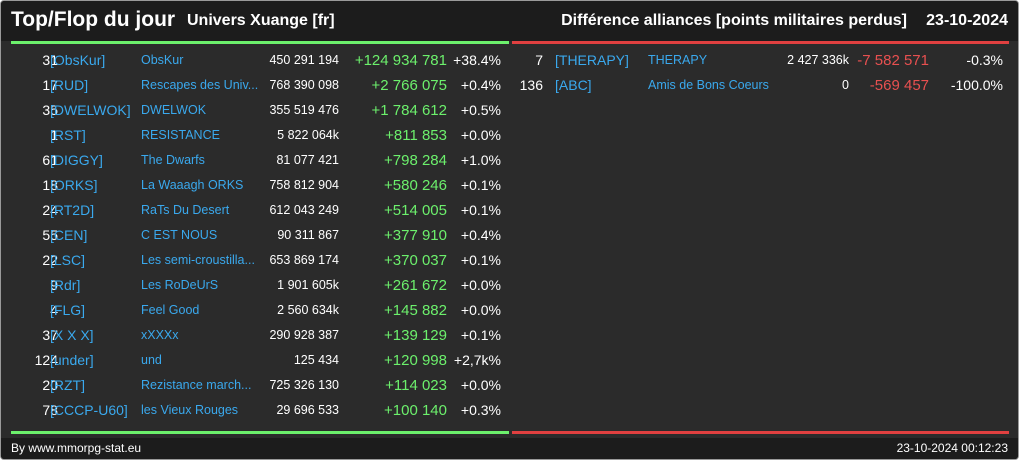 The width and height of the screenshot is (1019, 460). Describe the element at coordinates (69, 235) in the screenshot. I see `alliance-tag-link: [CEN]` at that location.